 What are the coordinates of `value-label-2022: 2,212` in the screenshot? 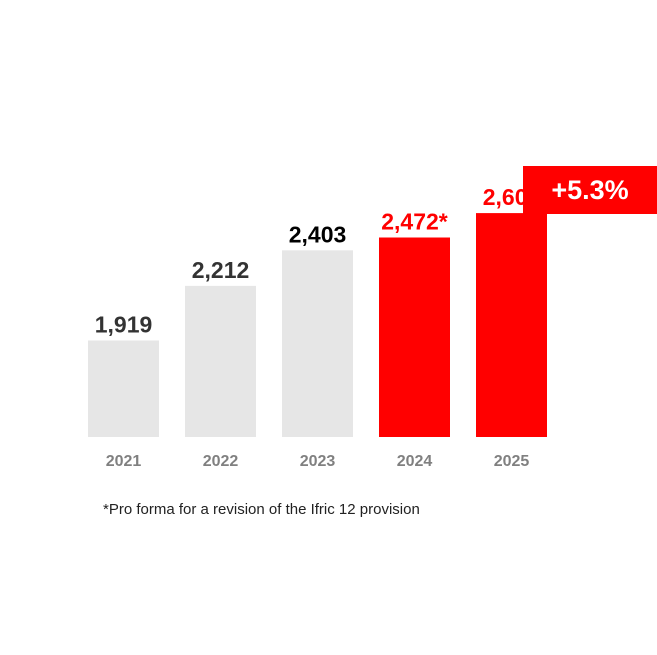 It's located at (221, 270).